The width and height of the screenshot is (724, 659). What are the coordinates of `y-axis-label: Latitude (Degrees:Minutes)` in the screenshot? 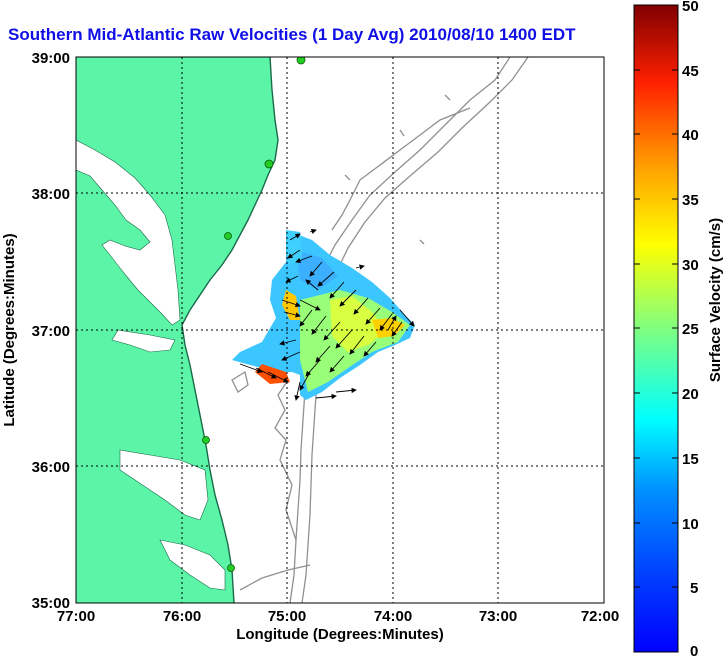 It's located at (9, 329).